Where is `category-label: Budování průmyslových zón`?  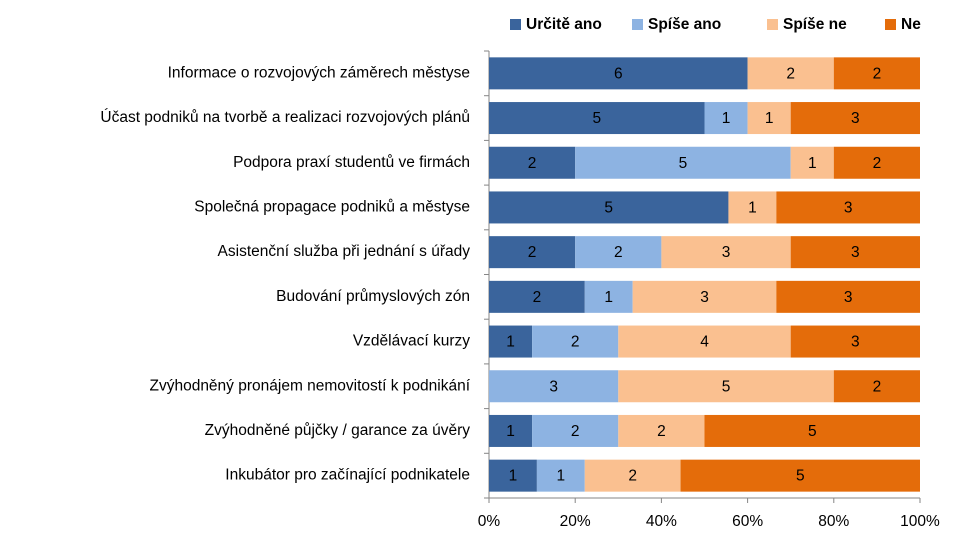
category-label: Budování průmyslových zón is located at coordinates (373, 296).